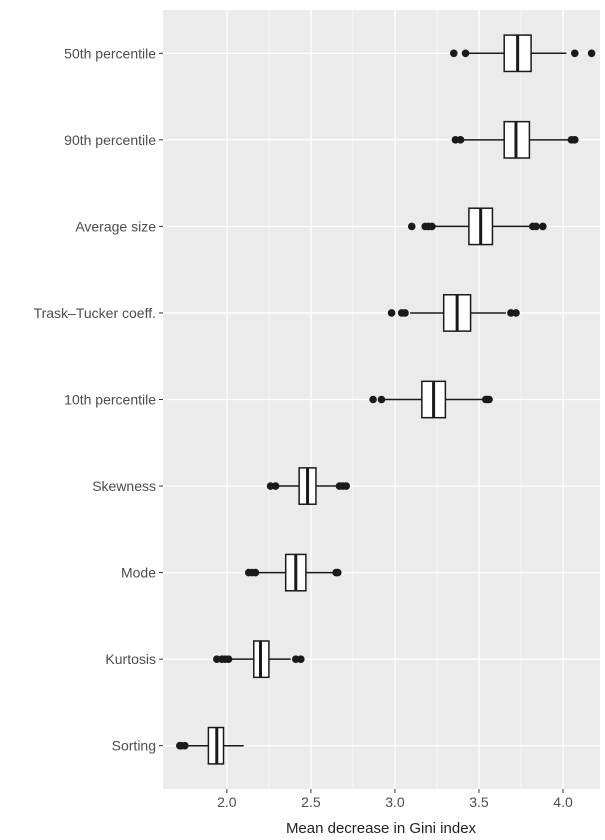 The height and width of the screenshot is (840, 605). What do you see at coordinates (563, 802) in the screenshot?
I see `x-tick-label: 4.0` at bounding box center [563, 802].